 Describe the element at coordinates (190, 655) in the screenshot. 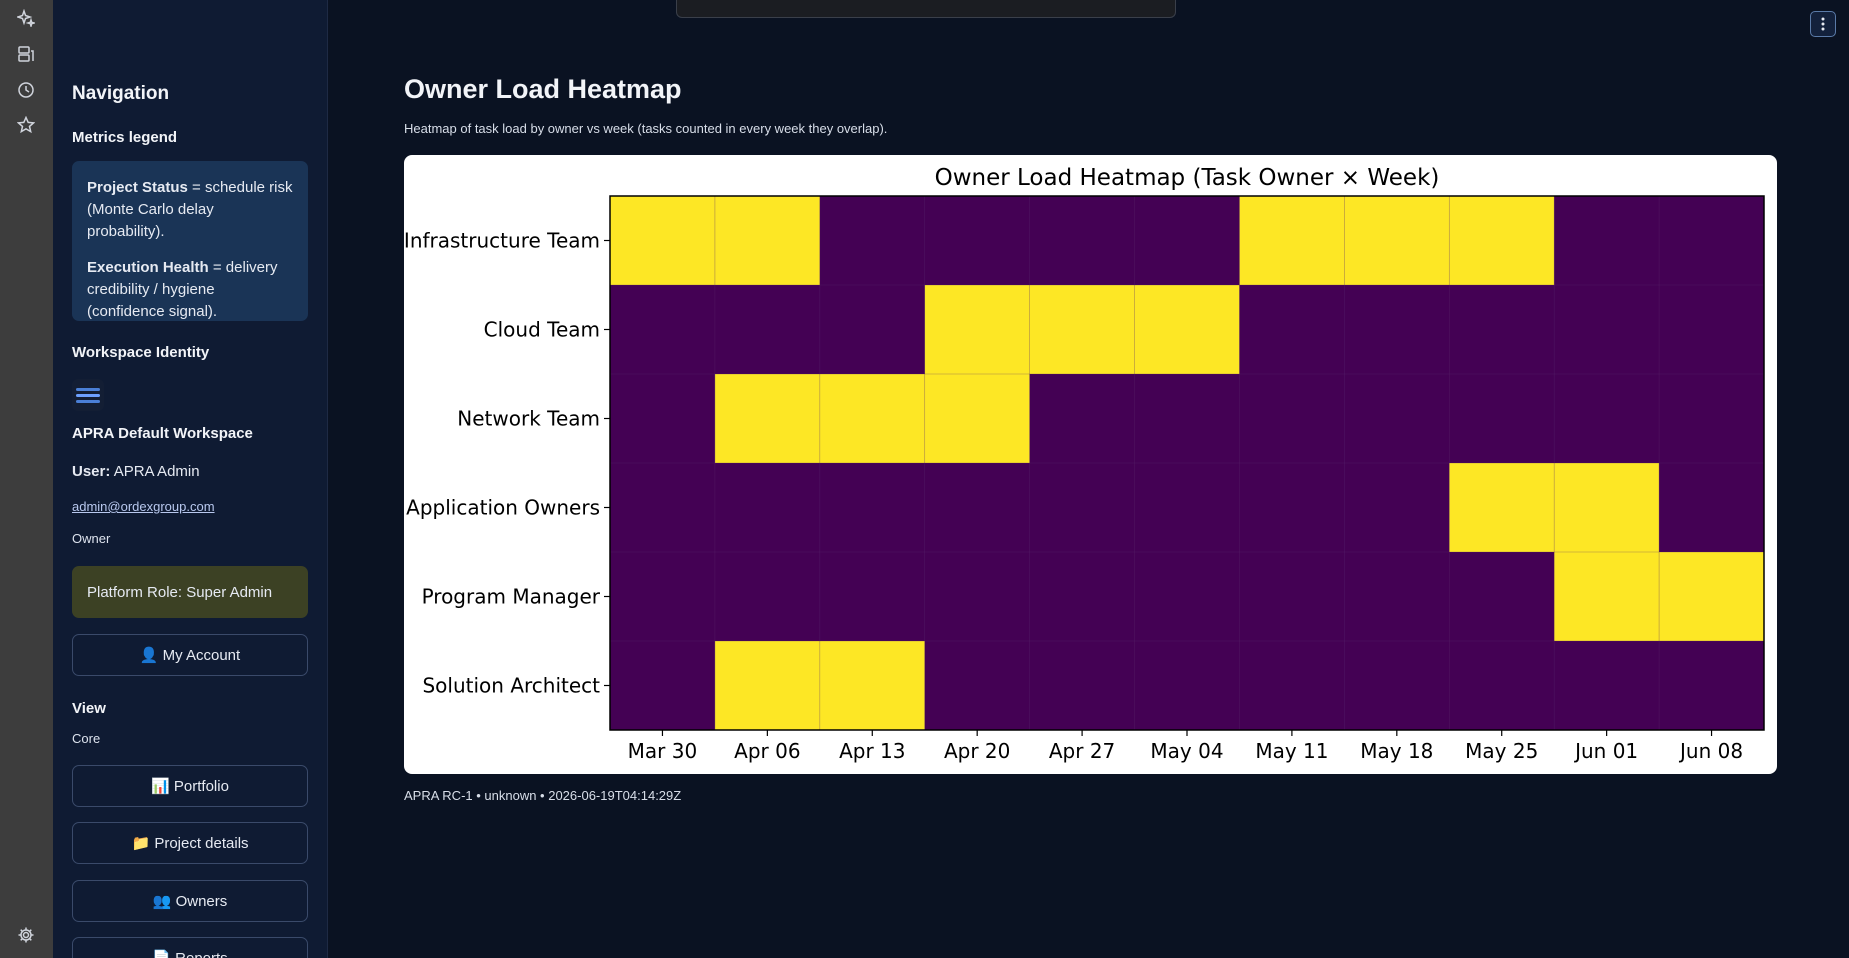

I see `my-account-button: 👤 My Account` at that location.